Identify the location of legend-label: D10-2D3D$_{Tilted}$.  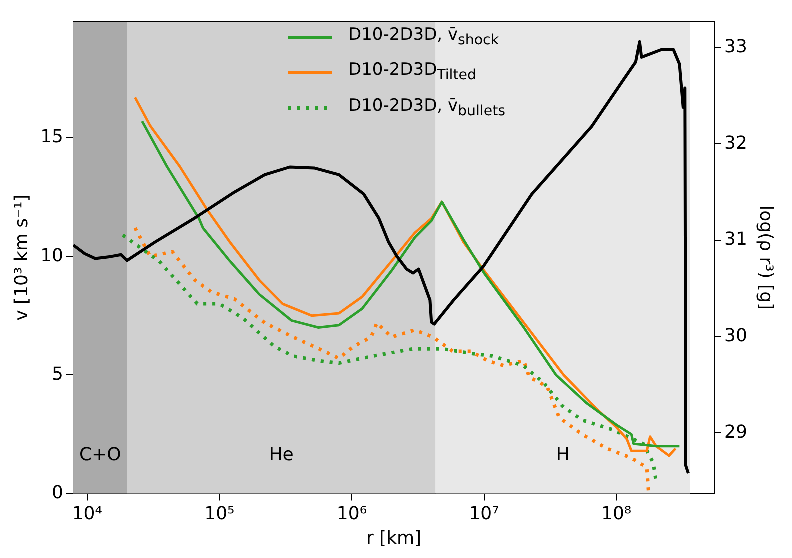
(412, 72).